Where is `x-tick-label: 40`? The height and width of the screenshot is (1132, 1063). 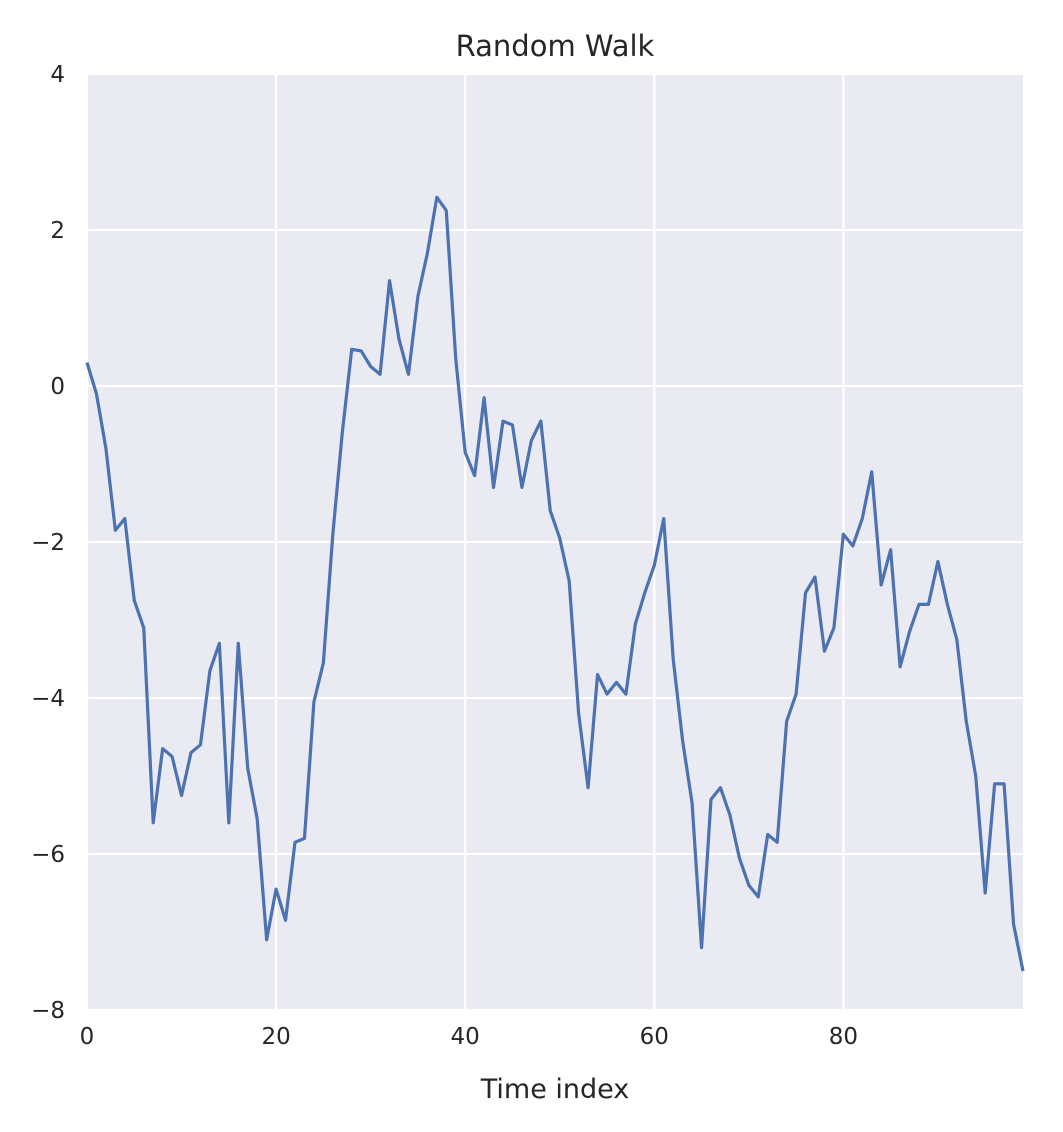
x-tick-label: 40 is located at coordinates (465, 1037).